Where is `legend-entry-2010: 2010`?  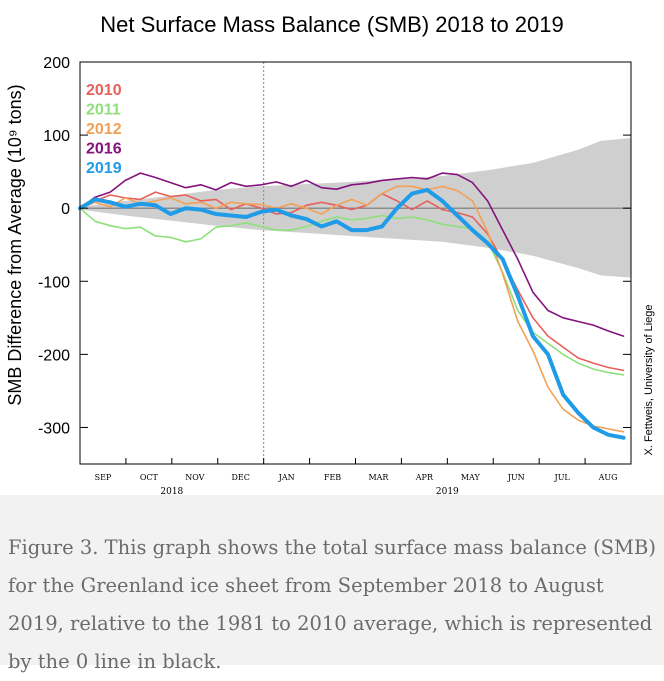 legend-entry-2010: 2010 is located at coordinates (104, 90).